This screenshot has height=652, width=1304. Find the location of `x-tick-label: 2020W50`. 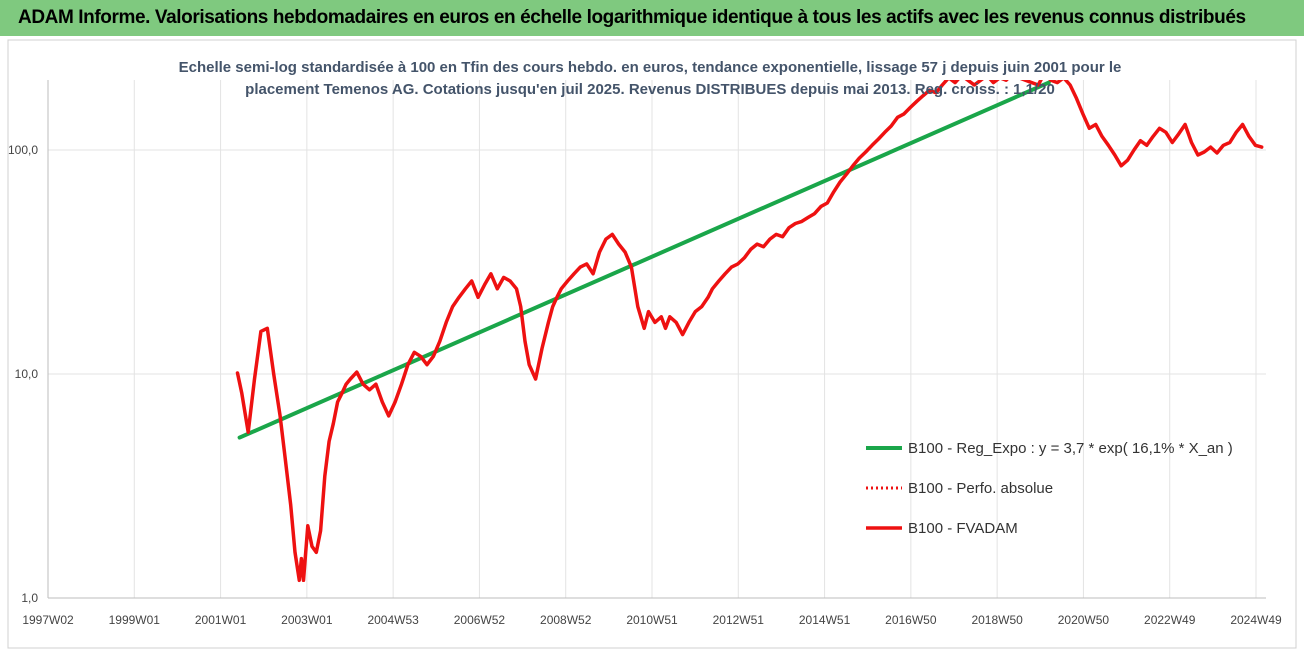

x-tick-label: 2020W50 is located at coordinates (1084, 620).